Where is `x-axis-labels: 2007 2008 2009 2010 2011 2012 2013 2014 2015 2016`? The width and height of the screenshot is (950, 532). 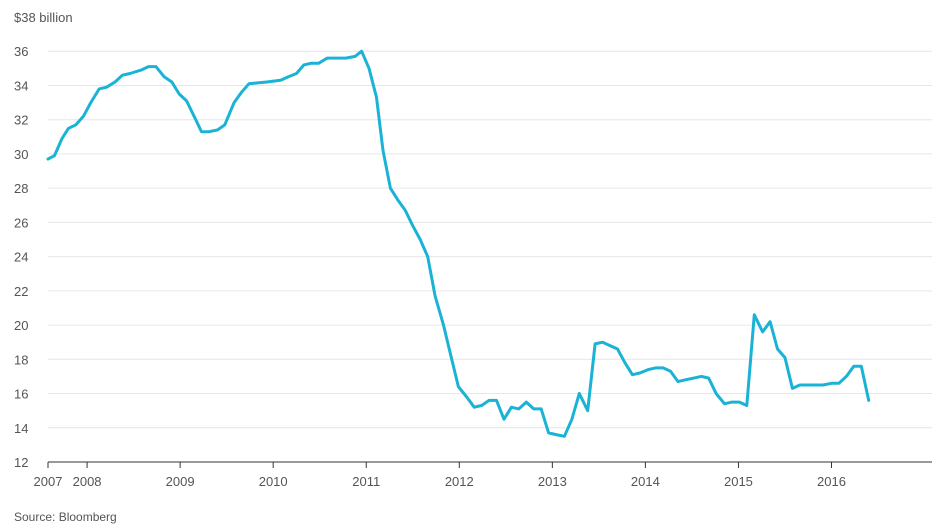 x-axis-labels: 2007 2008 2009 2010 2011 2012 2013 2014 2015 2016 is located at coordinates (440, 481).